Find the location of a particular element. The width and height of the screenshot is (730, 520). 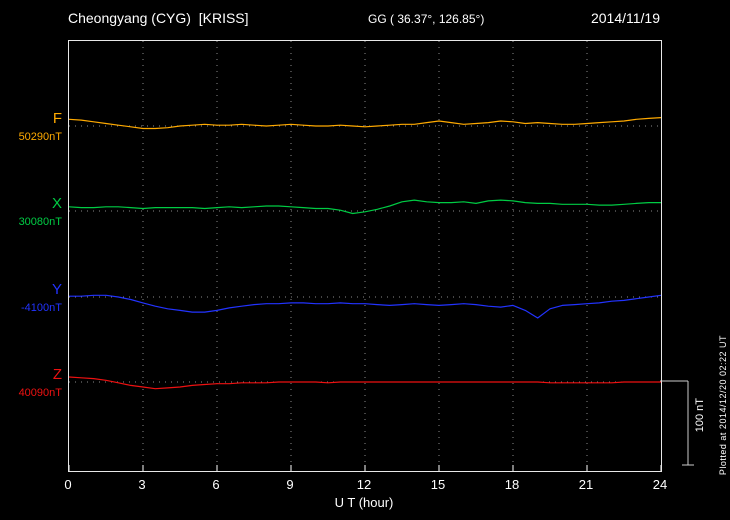

plot-date: 2014/11/19 is located at coordinates (625, 18).